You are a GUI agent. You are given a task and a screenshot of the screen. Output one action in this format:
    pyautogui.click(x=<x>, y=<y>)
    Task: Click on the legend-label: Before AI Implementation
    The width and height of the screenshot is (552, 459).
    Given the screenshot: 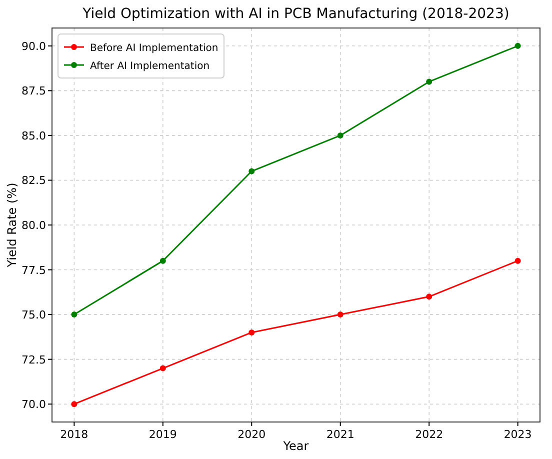 What is the action you would take?
    pyautogui.click(x=154, y=48)
    